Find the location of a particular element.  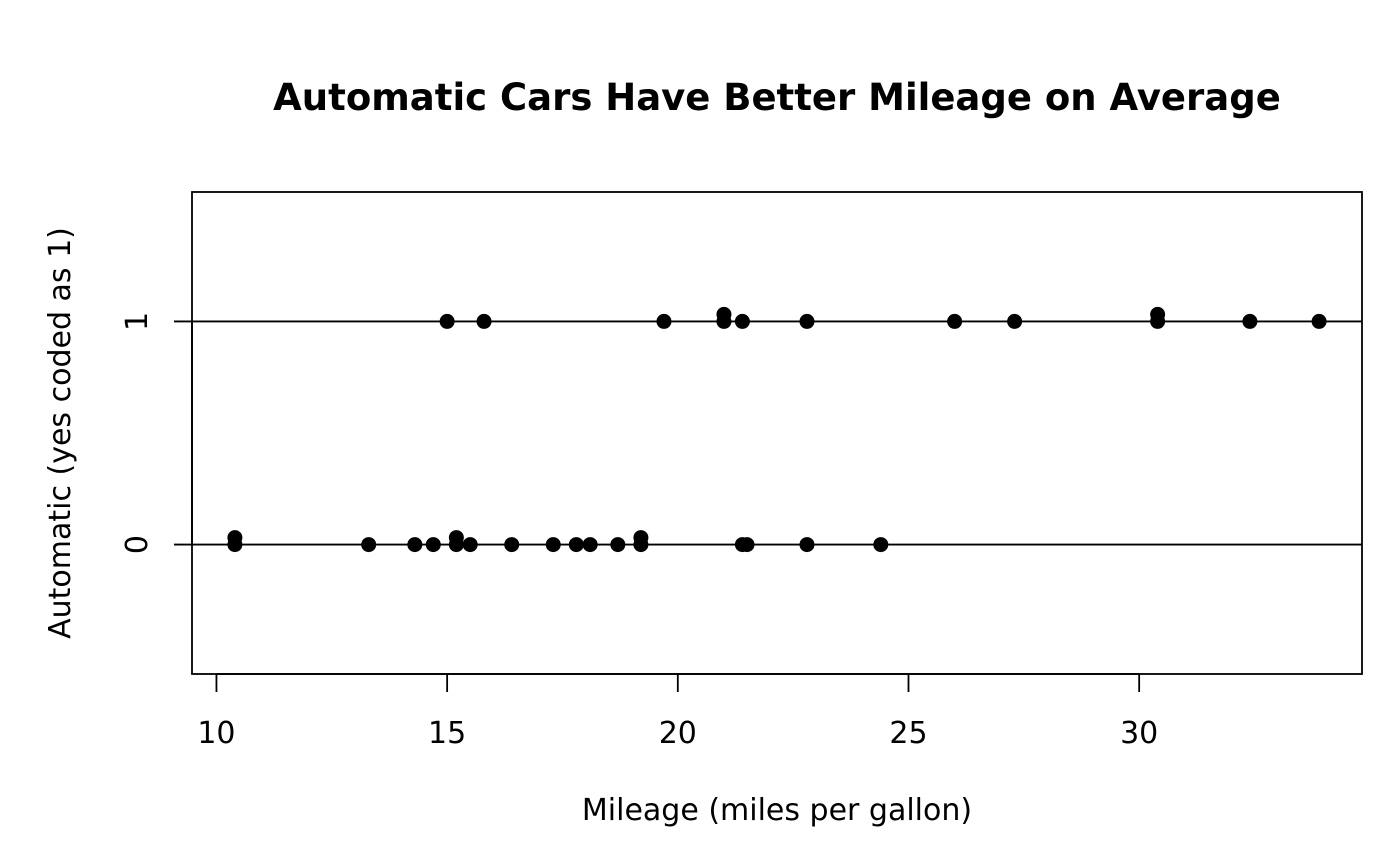

y-axis: 01 is located at coordinates (156, 433).